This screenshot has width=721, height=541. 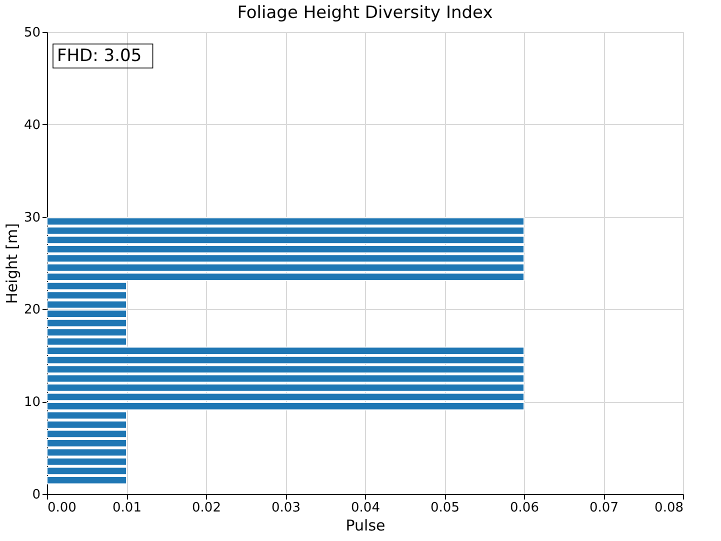 What do you see at coordinates (11, 263) in the screenshot?
I see `y-axis-title: Height [m]` at bounding box center [11, 263].